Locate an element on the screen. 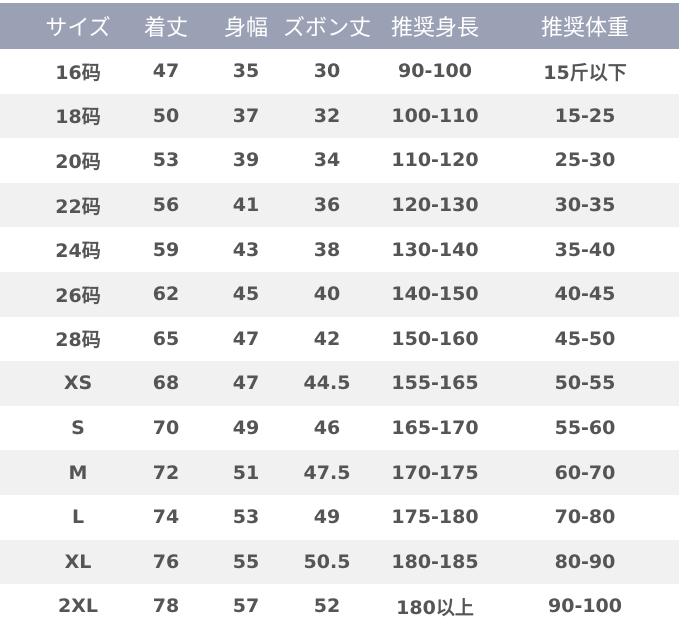  header-height: 推奨身長 is located at coordinates (435, 28).